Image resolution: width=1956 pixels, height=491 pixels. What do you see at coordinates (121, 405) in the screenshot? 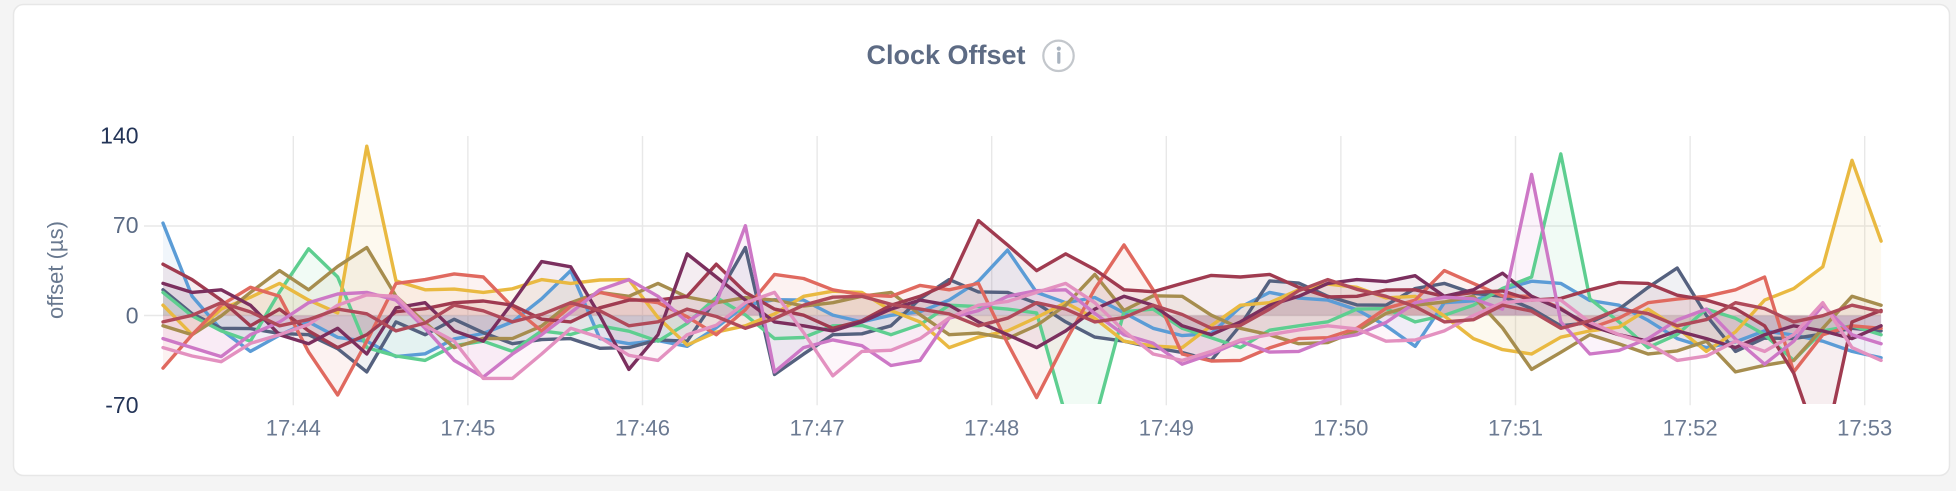
I see `svg-text: -70` at bounding box center [121, 405].